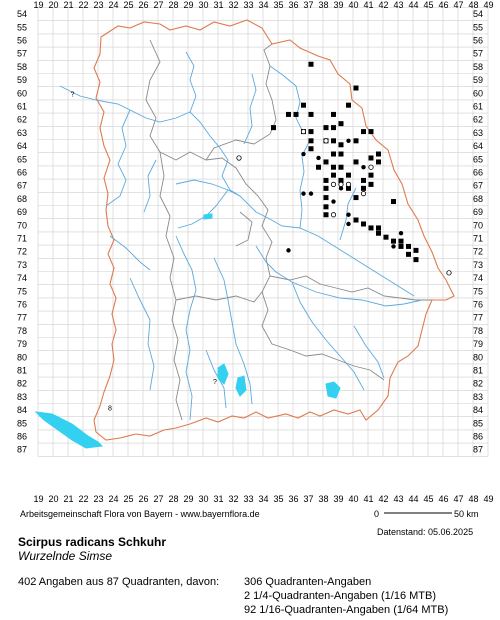  What do you see at coordinates (478, 54) in the screenshot?
I see `y-tick-label: 57` at bounding box center [478, 54].